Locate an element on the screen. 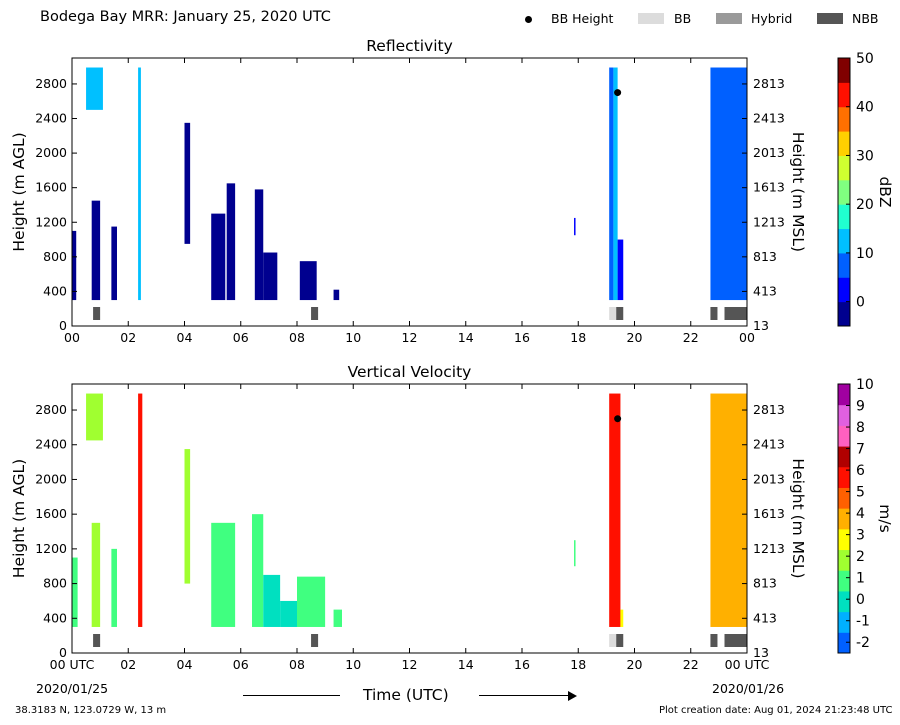 The image size is (900, 725). y-tick-label: 2000 is located at coordinates (51, 152).